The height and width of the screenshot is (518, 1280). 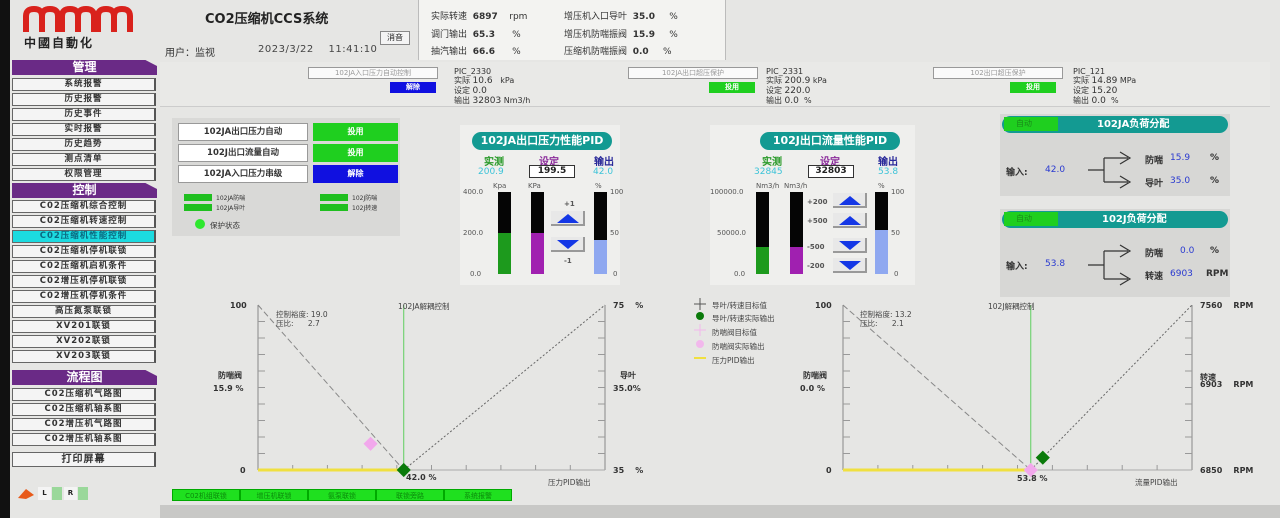 I want to click on setpoint-input: 32803, so click(x=831, y=171).